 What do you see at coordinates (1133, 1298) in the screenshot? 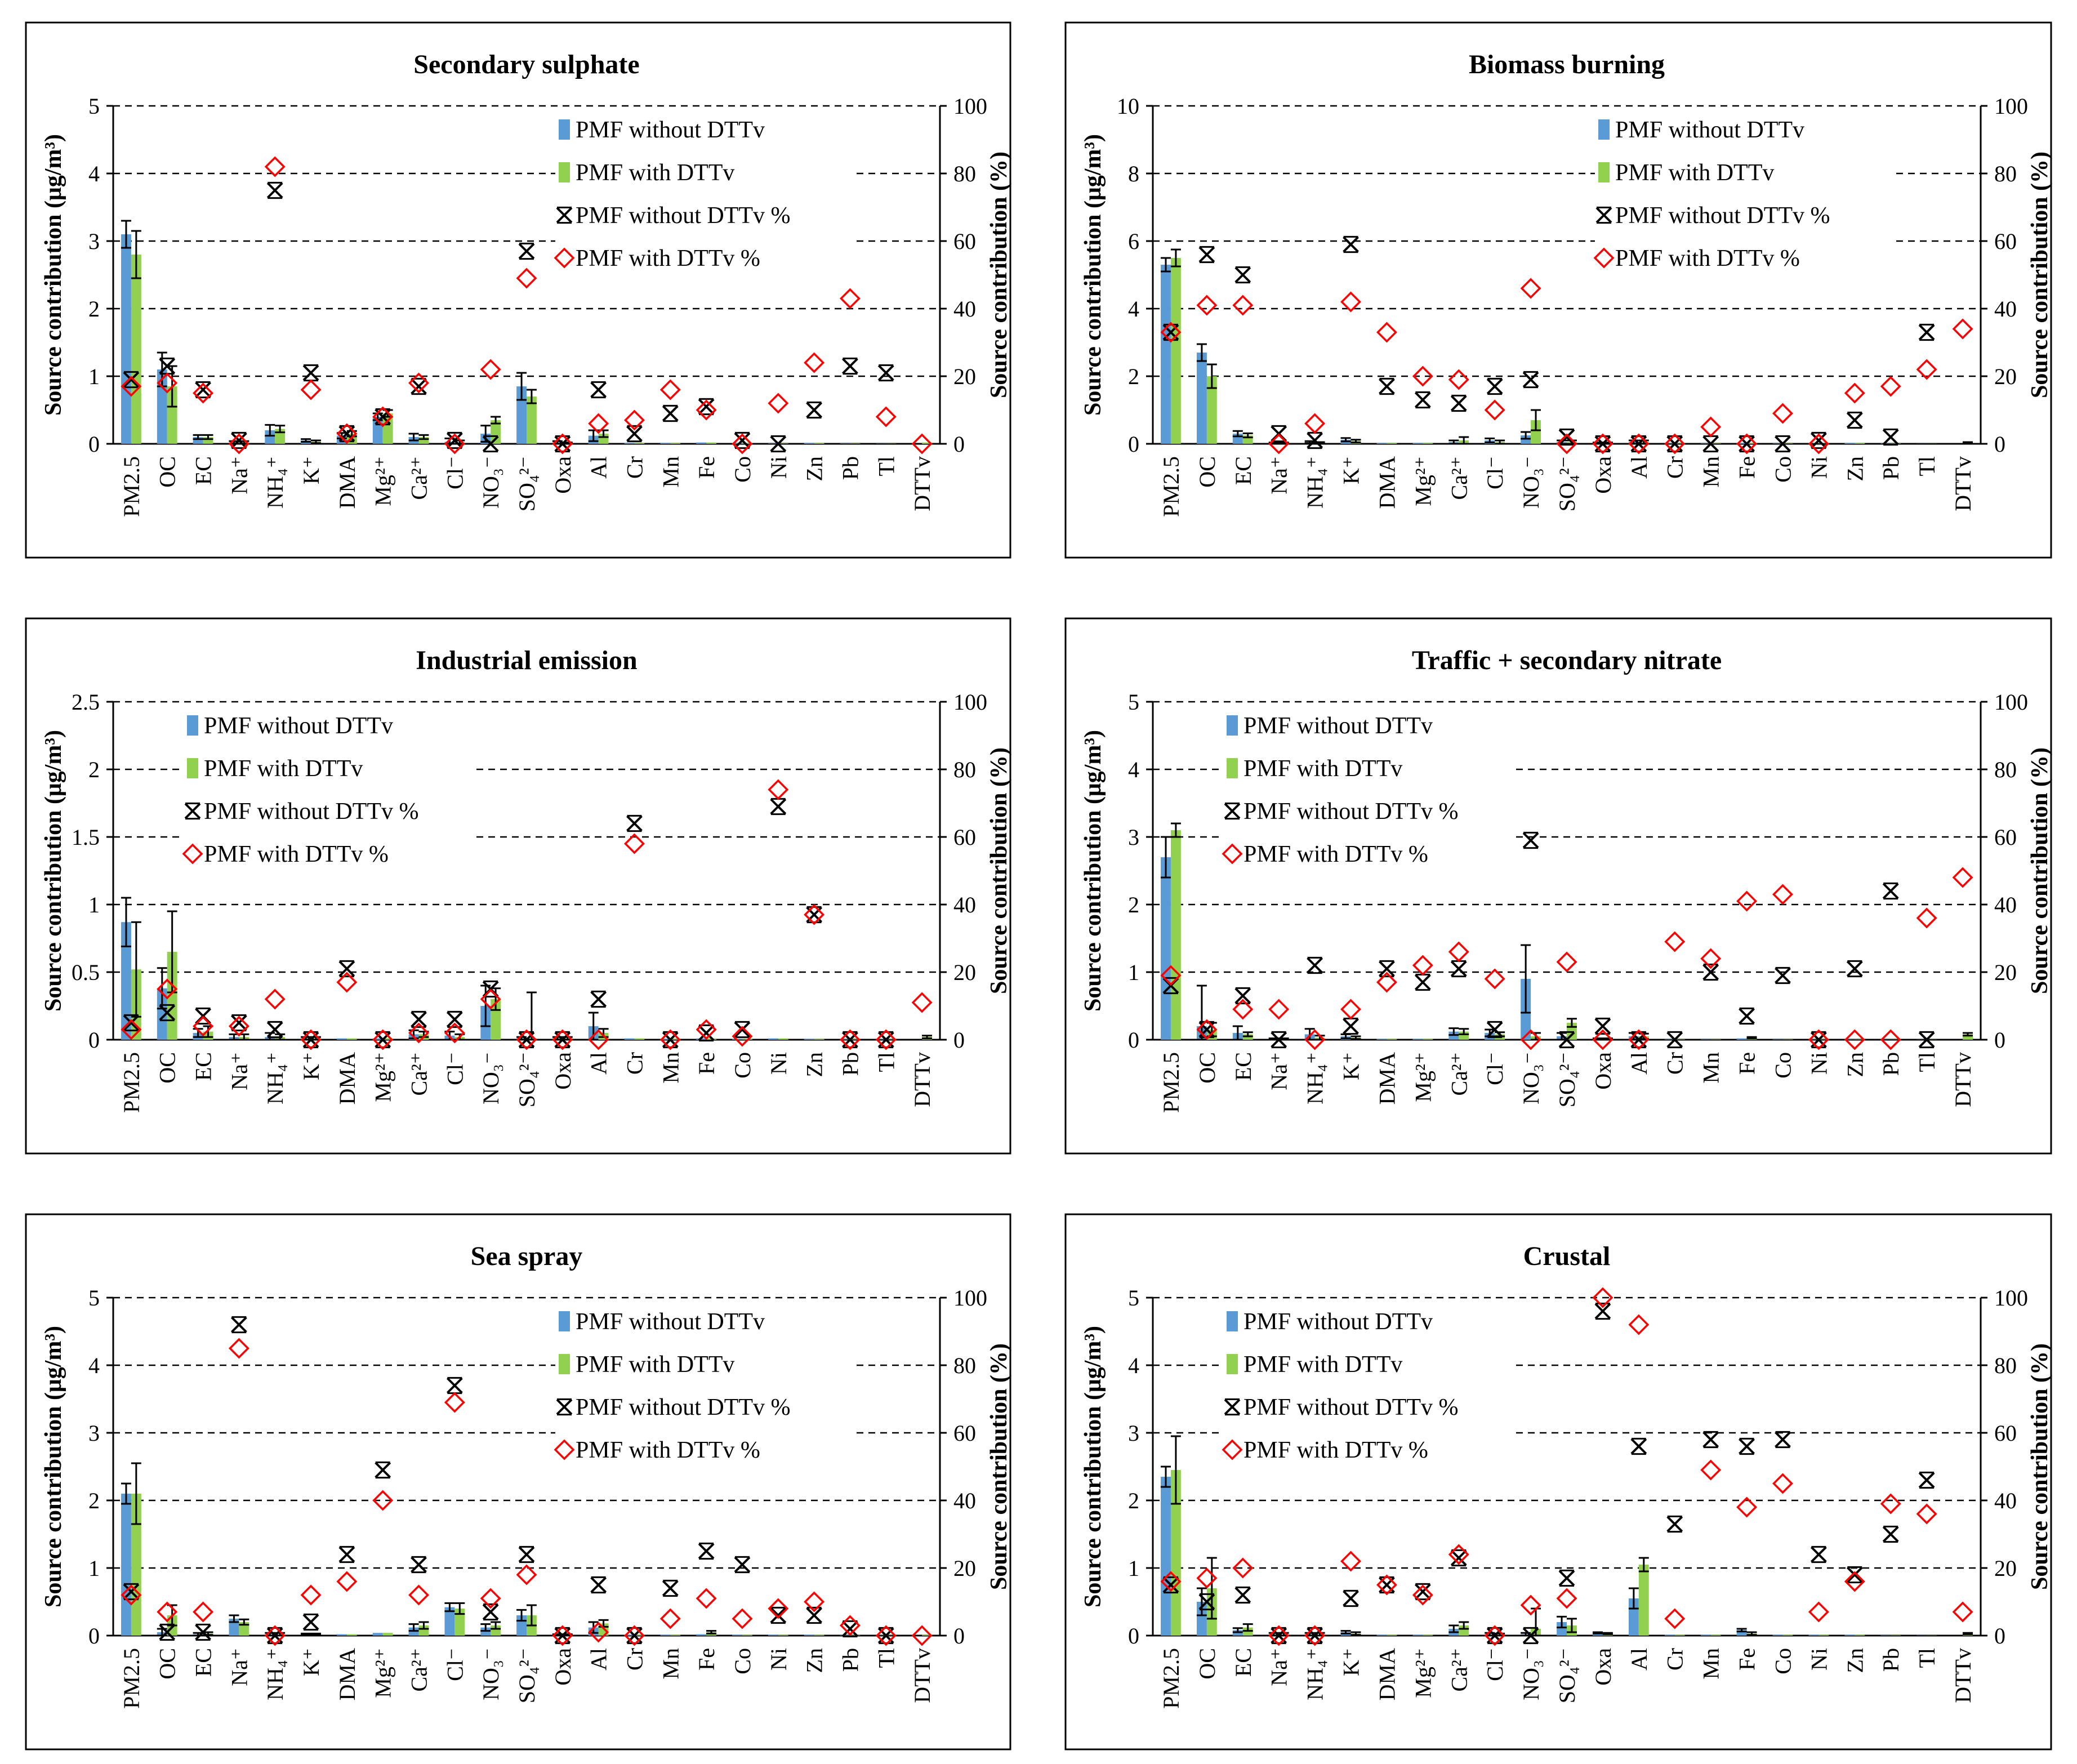
I see `y-tick-label: 5` at bounding box center [1133, 1298].